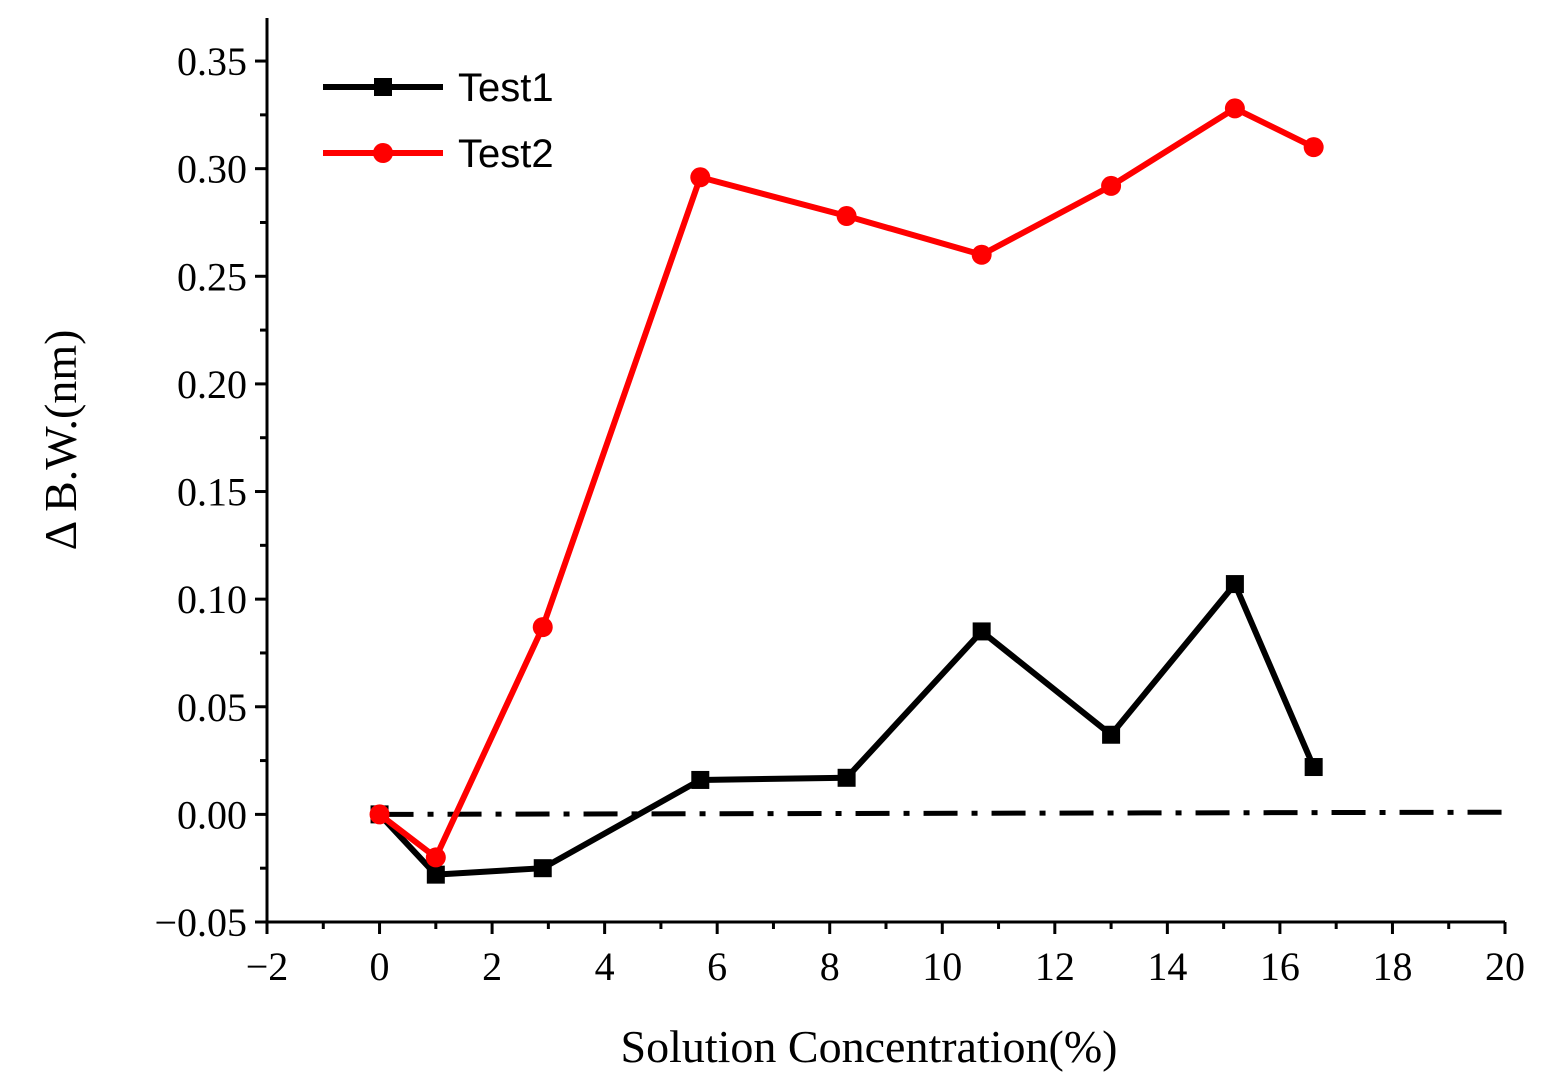  I want to click on x-tick-label: 4, so click(605, 966).